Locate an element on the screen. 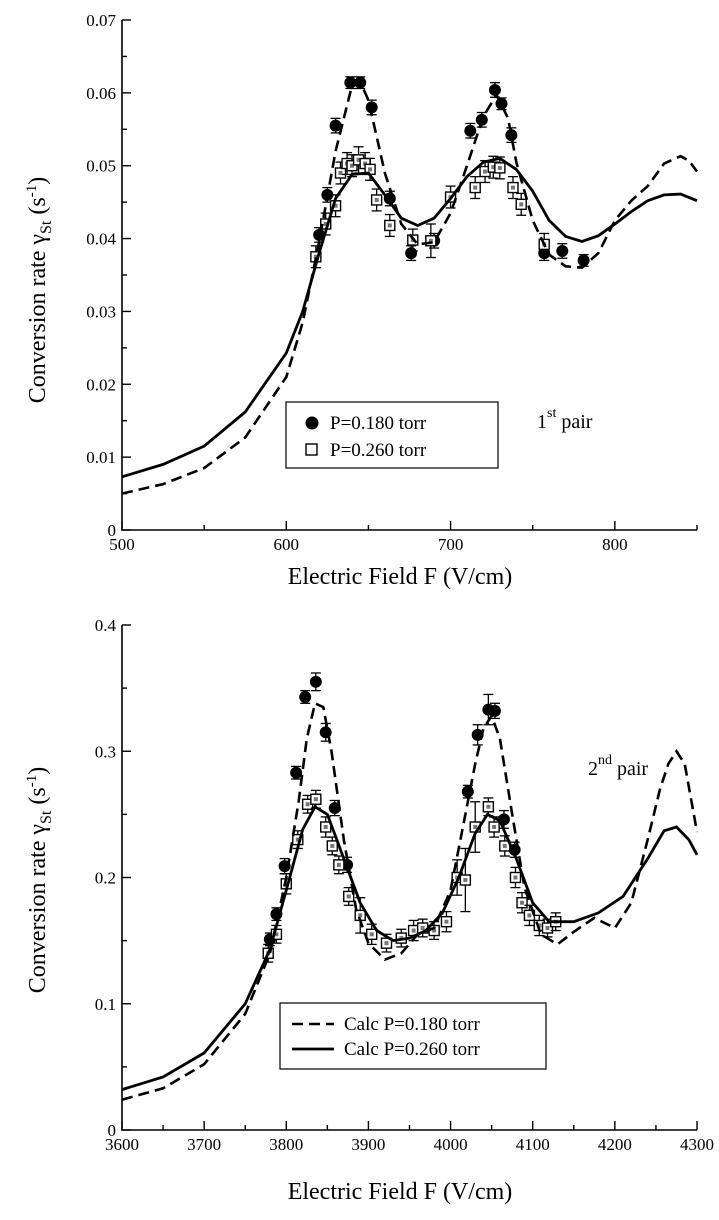  pair-annotation-2: 2nd pair is located at coordinates (618, 766).